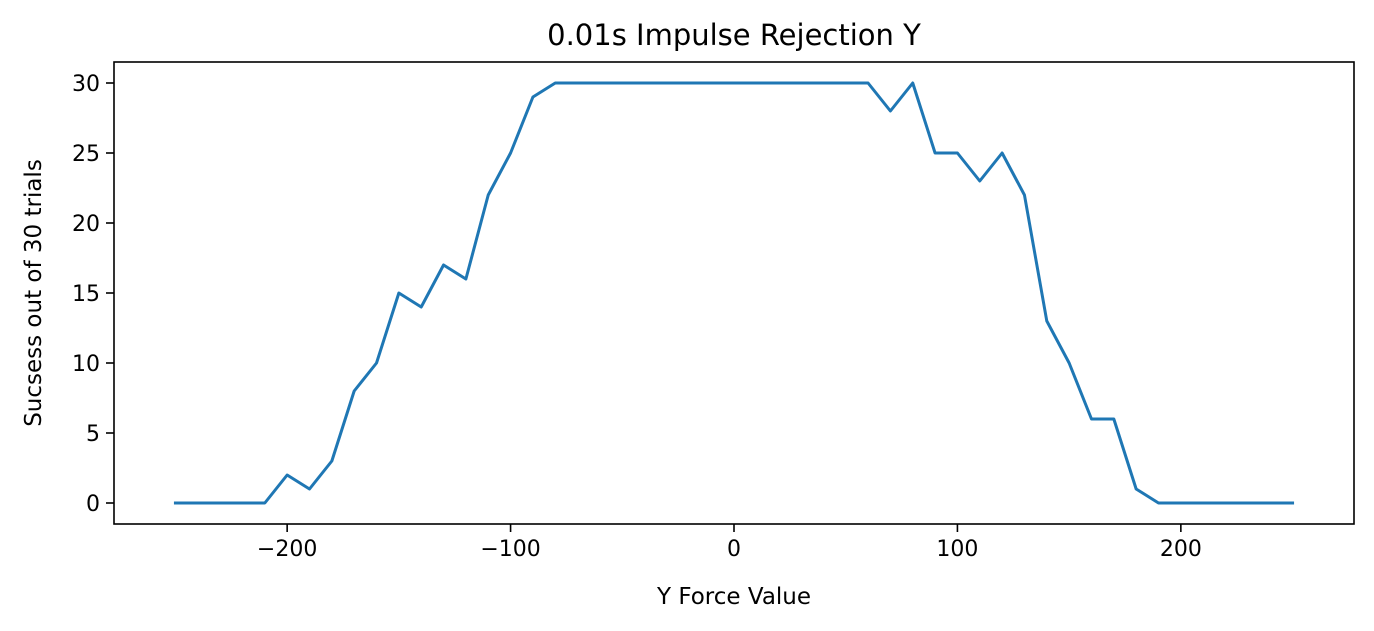  What do you see at coordinates (86, 224) in the screenshot?
I see `y-tick-label: 20` at bounding box center [86, 224].